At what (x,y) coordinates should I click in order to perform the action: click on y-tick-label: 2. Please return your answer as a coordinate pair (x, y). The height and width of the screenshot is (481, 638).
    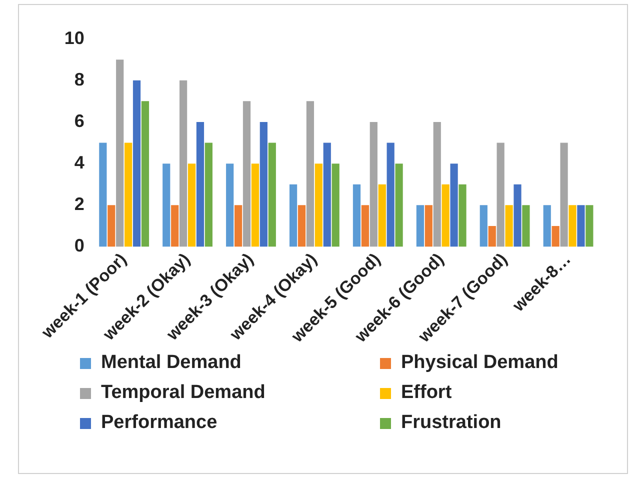
    Looking at the image, I should click on (79, 204).